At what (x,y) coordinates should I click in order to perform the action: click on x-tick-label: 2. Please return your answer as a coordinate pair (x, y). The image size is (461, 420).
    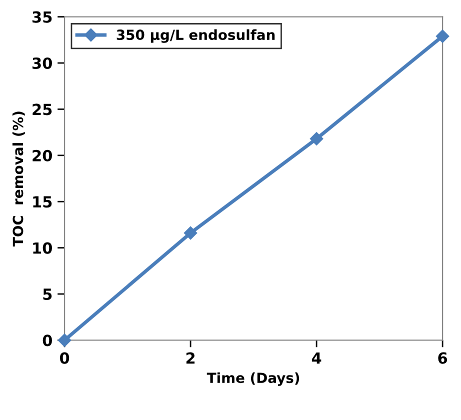
    Looking at the image, I should click on (190, 358).